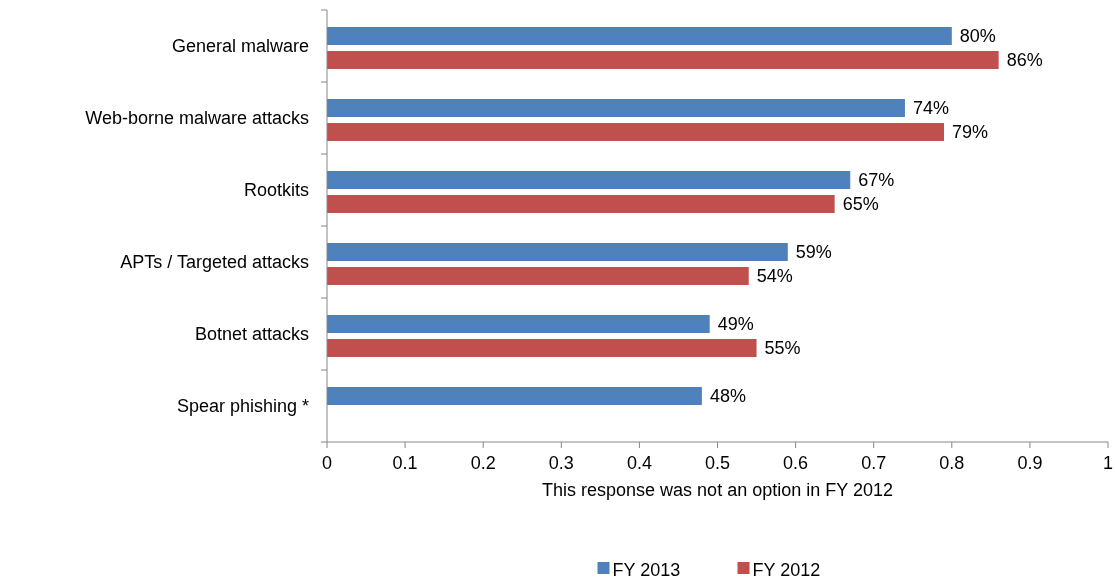 This screenshot has height=584, width=1115. I want to click on data-label: 59%, so click(813, 252).